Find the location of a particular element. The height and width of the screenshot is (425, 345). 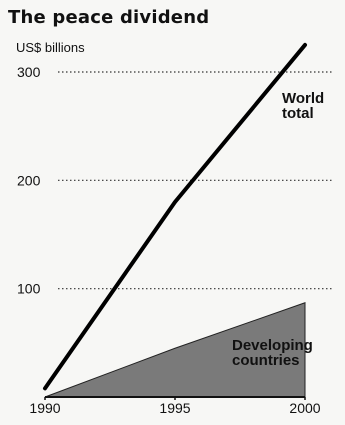

y-tick-label-200: 200 is located at coordinates (29, 180).